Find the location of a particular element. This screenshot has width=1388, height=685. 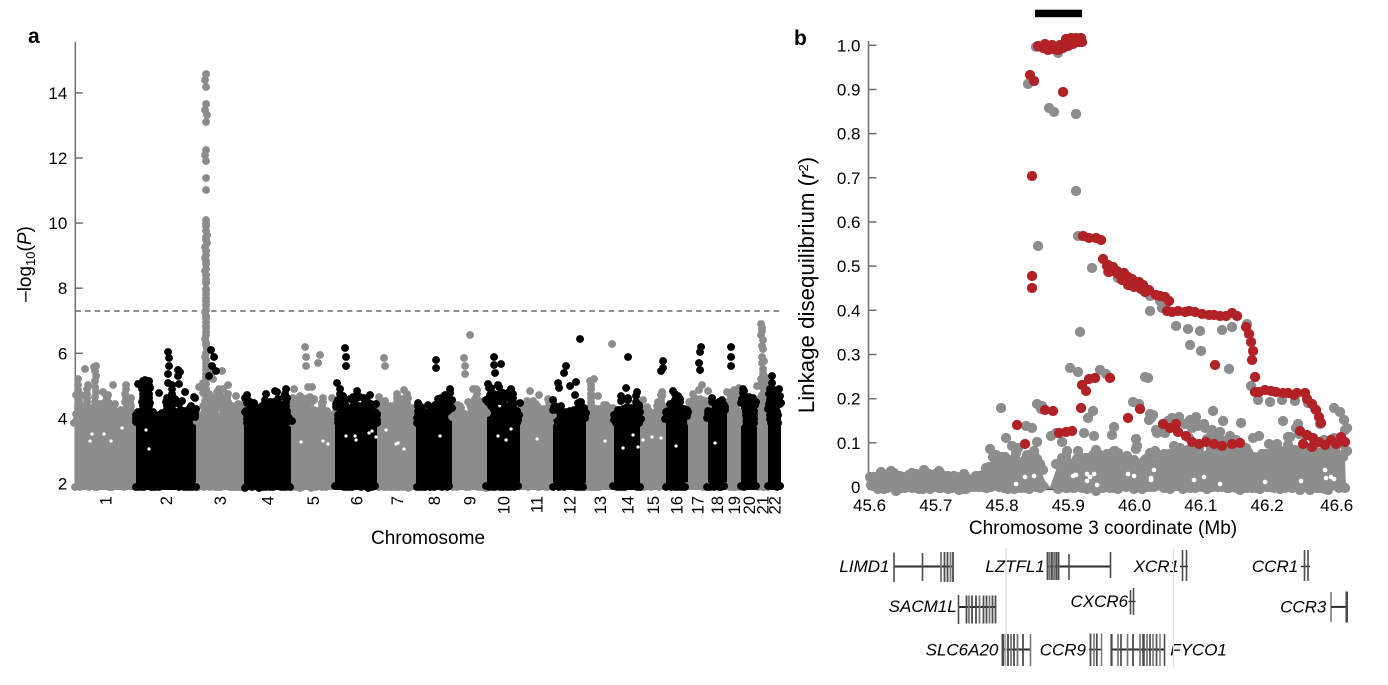

svg-text: CCR9 is located at coordinates (1063, 650).